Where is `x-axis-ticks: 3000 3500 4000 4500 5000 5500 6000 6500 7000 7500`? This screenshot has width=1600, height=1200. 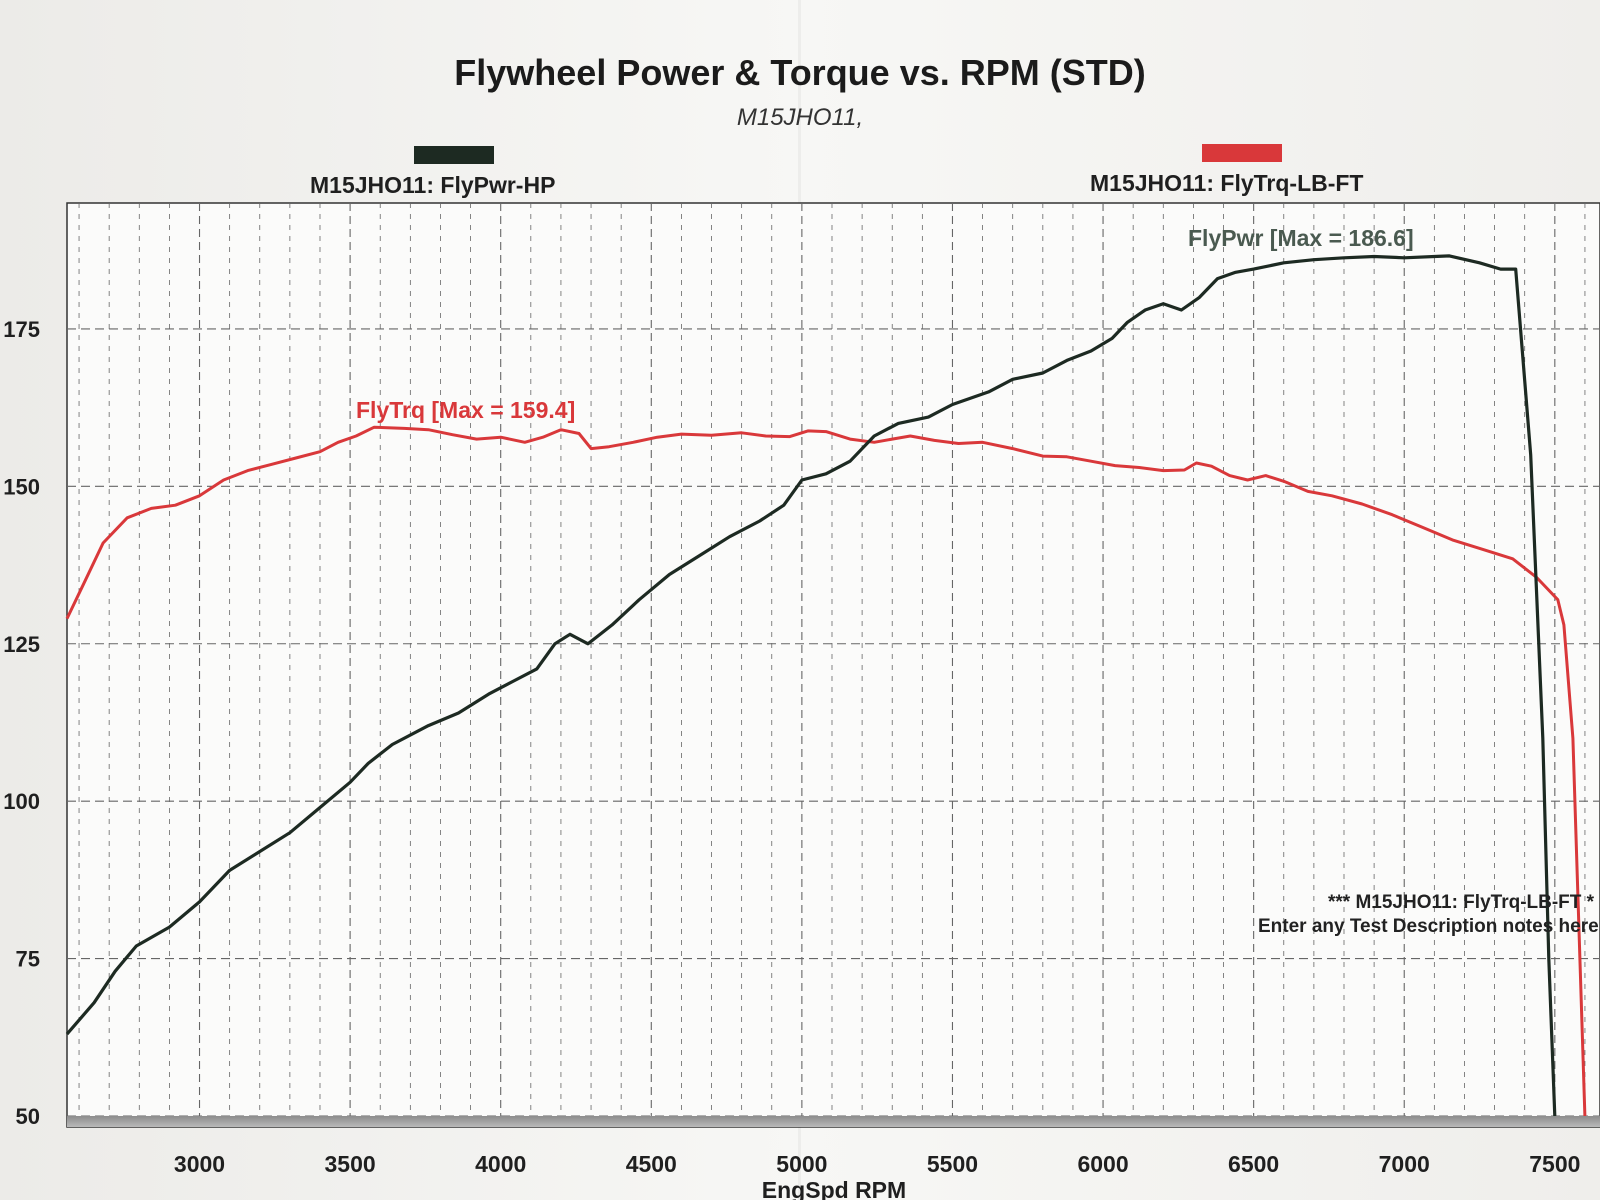
x-axis-ticks: 3000 3500 4000 4500 5000 5500 6000 6500 7000 7500 is located at coordinates (877, 1164).